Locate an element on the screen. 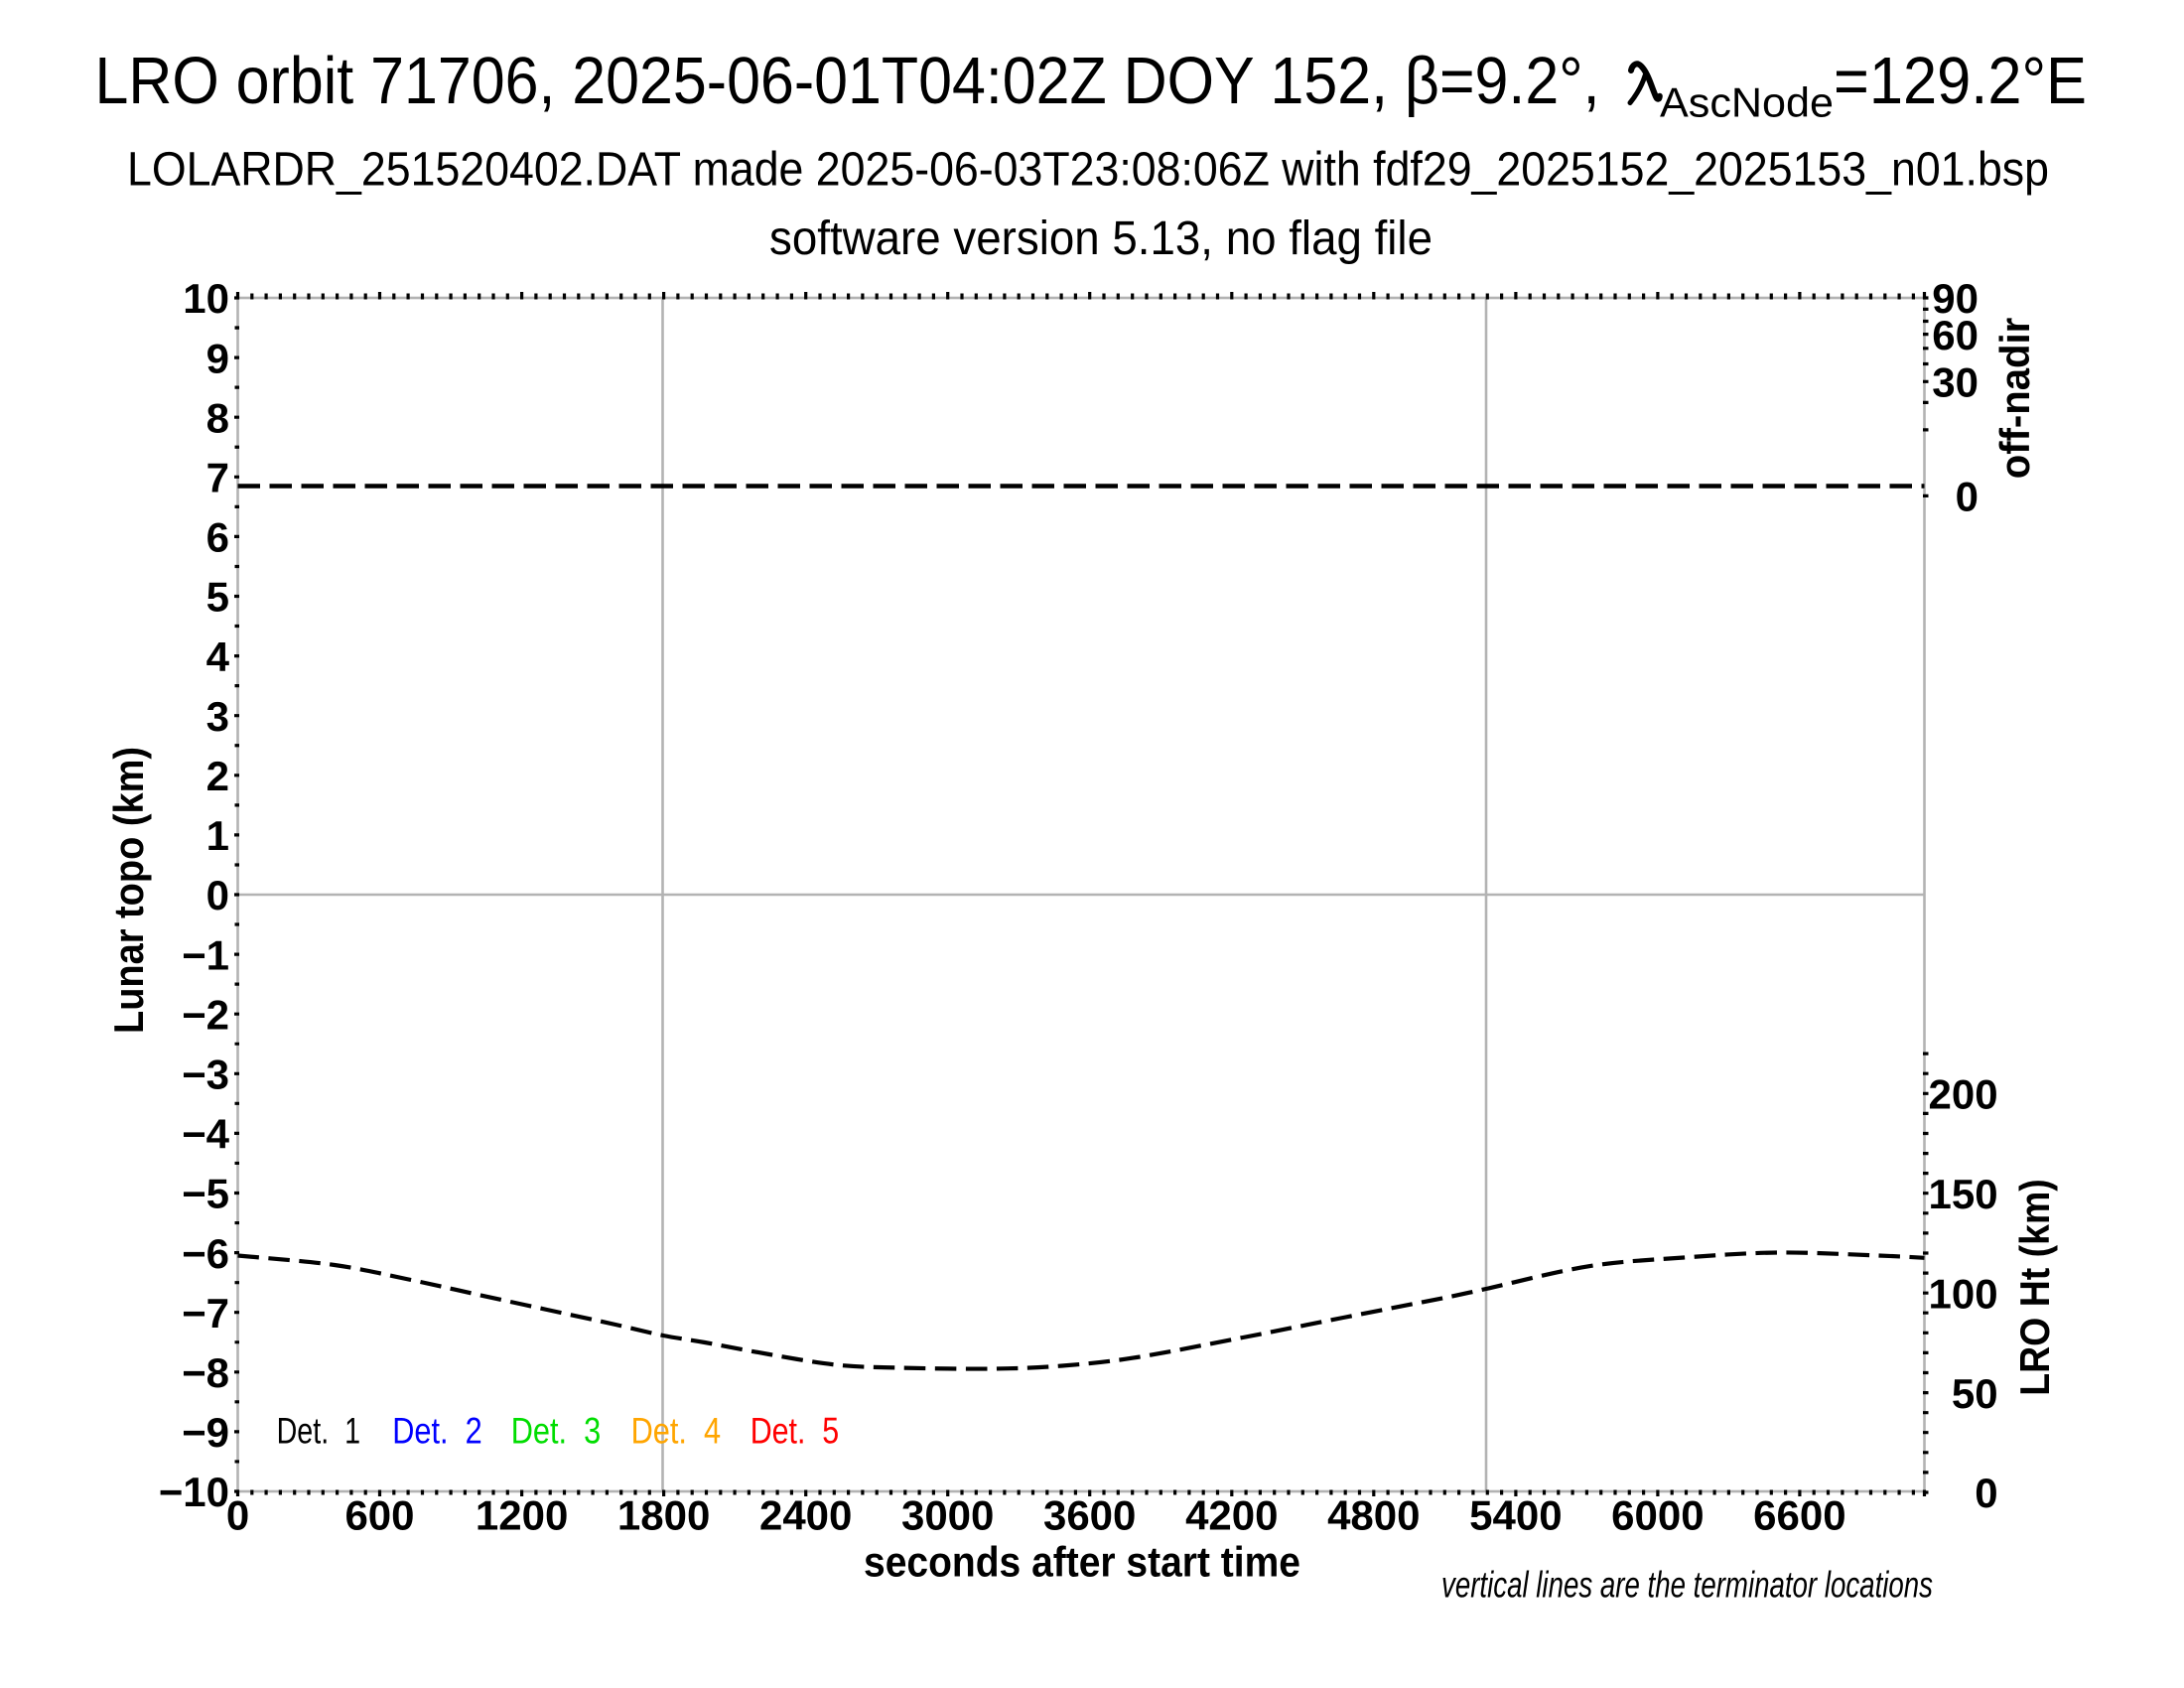  svg-text: 100 is located at coordinates (1963, 1293).